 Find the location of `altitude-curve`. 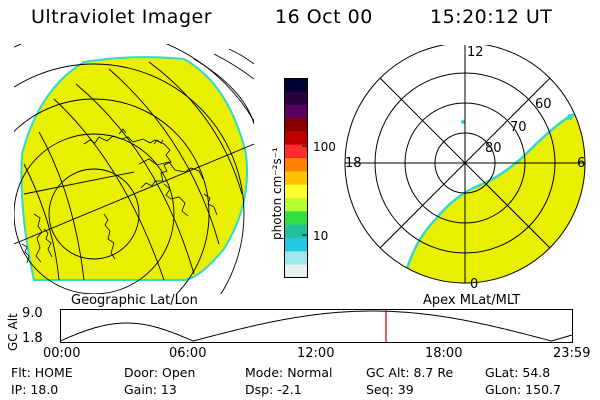

altitude-curve is located at coordinates (316, 326).